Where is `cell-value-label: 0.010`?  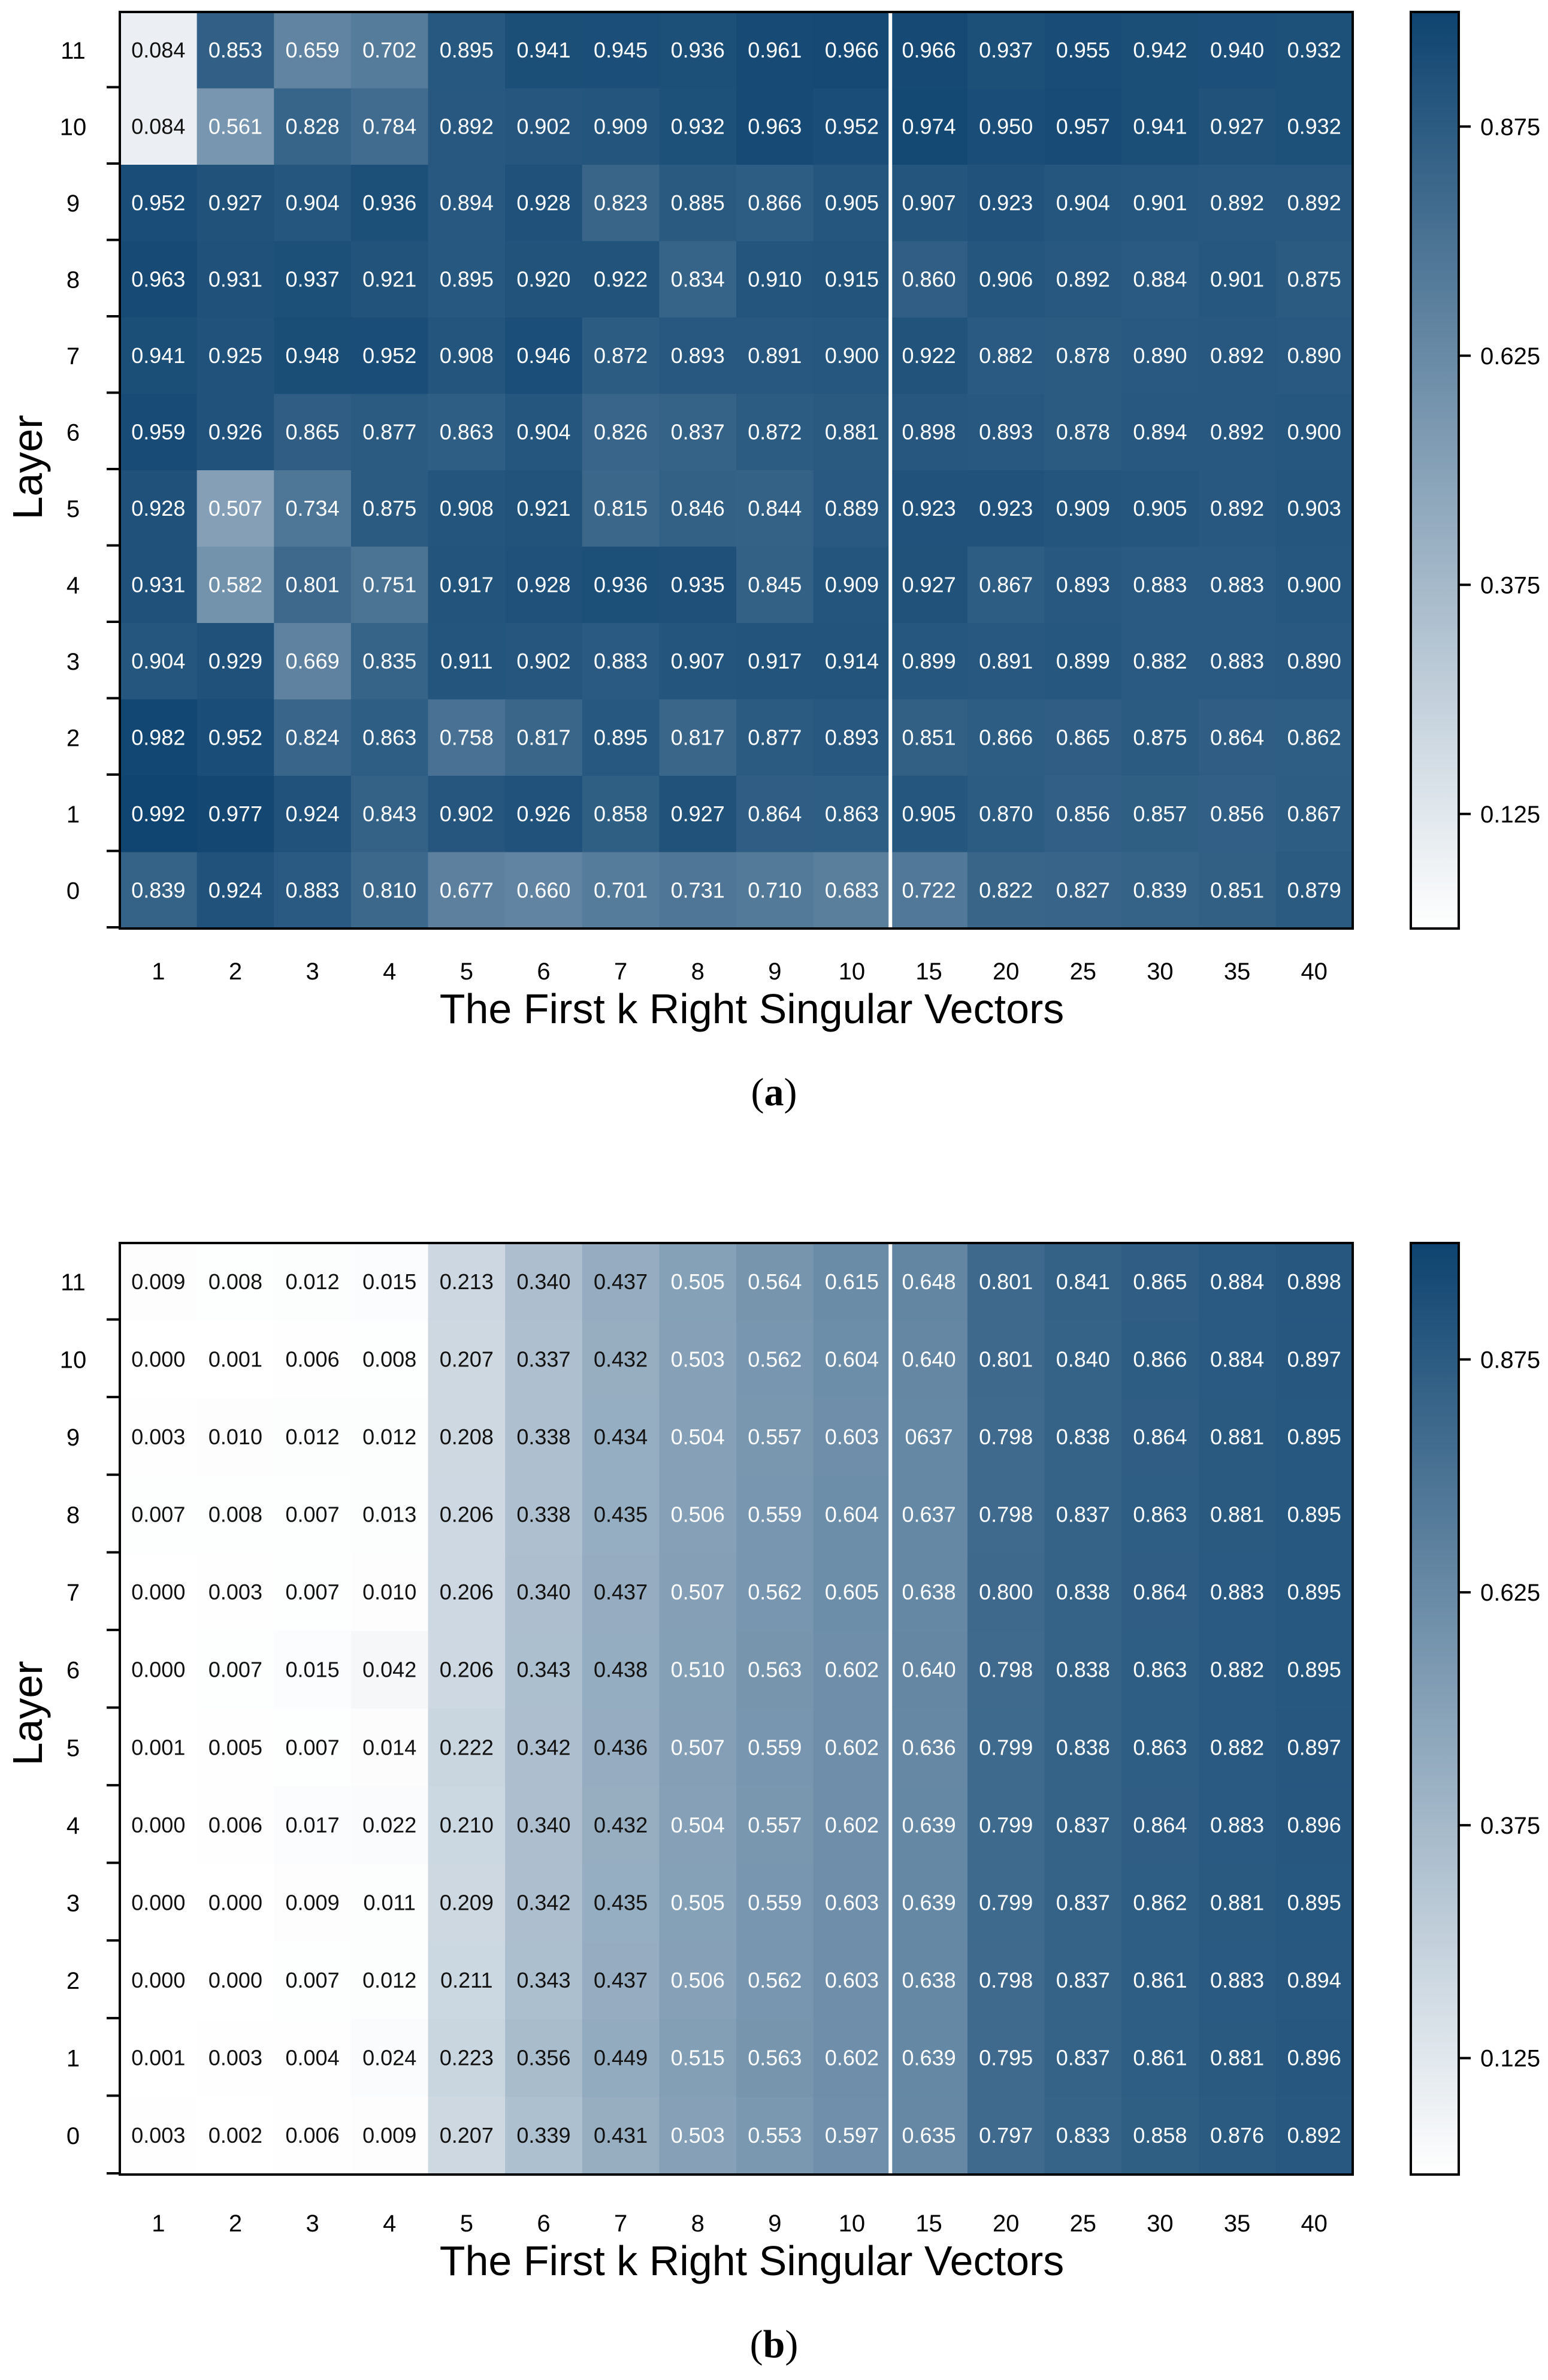 cell-value-label: 0.010 is located at coordinates (235, 1437).